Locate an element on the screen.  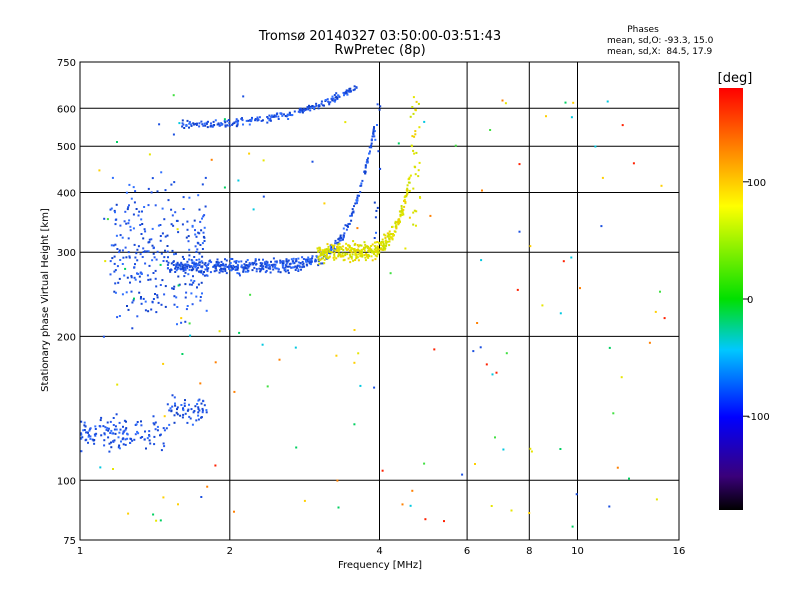
x-tick-label: 8 is located at coordinates (529, 551).